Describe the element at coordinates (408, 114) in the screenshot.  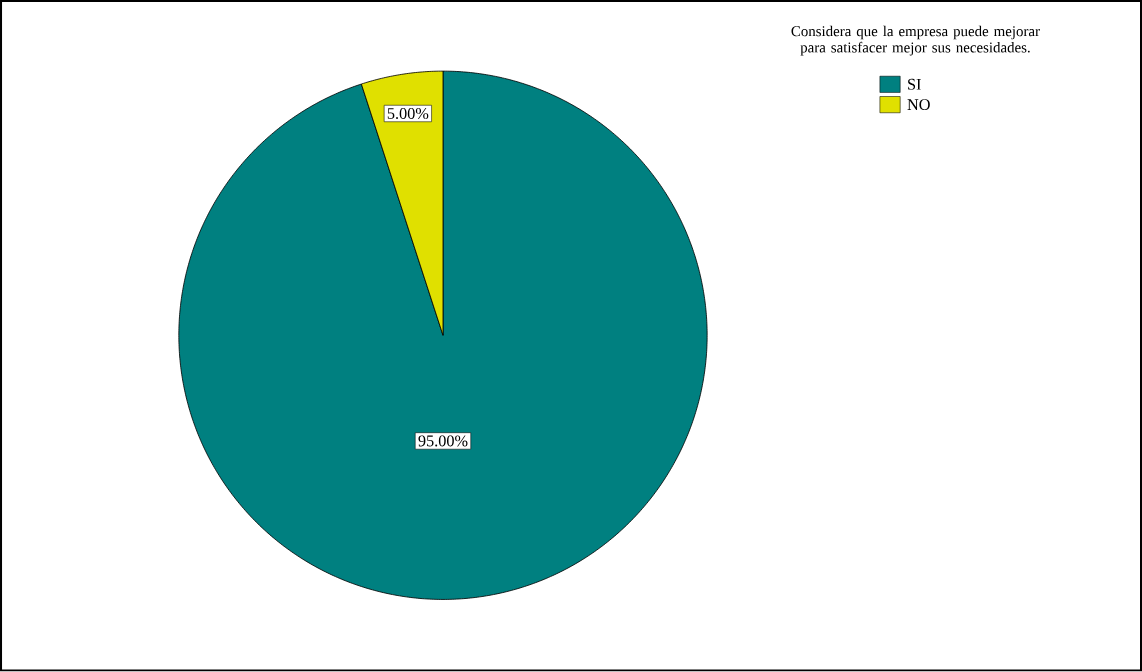
I see `data-label: 5.00%` at that location.